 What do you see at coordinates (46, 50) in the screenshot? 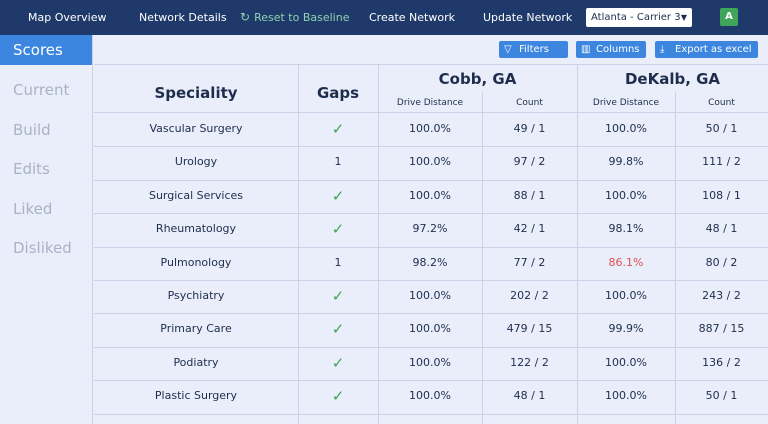
I see `sidebar-item-scores: Scores` at bounding box center [46, 50].